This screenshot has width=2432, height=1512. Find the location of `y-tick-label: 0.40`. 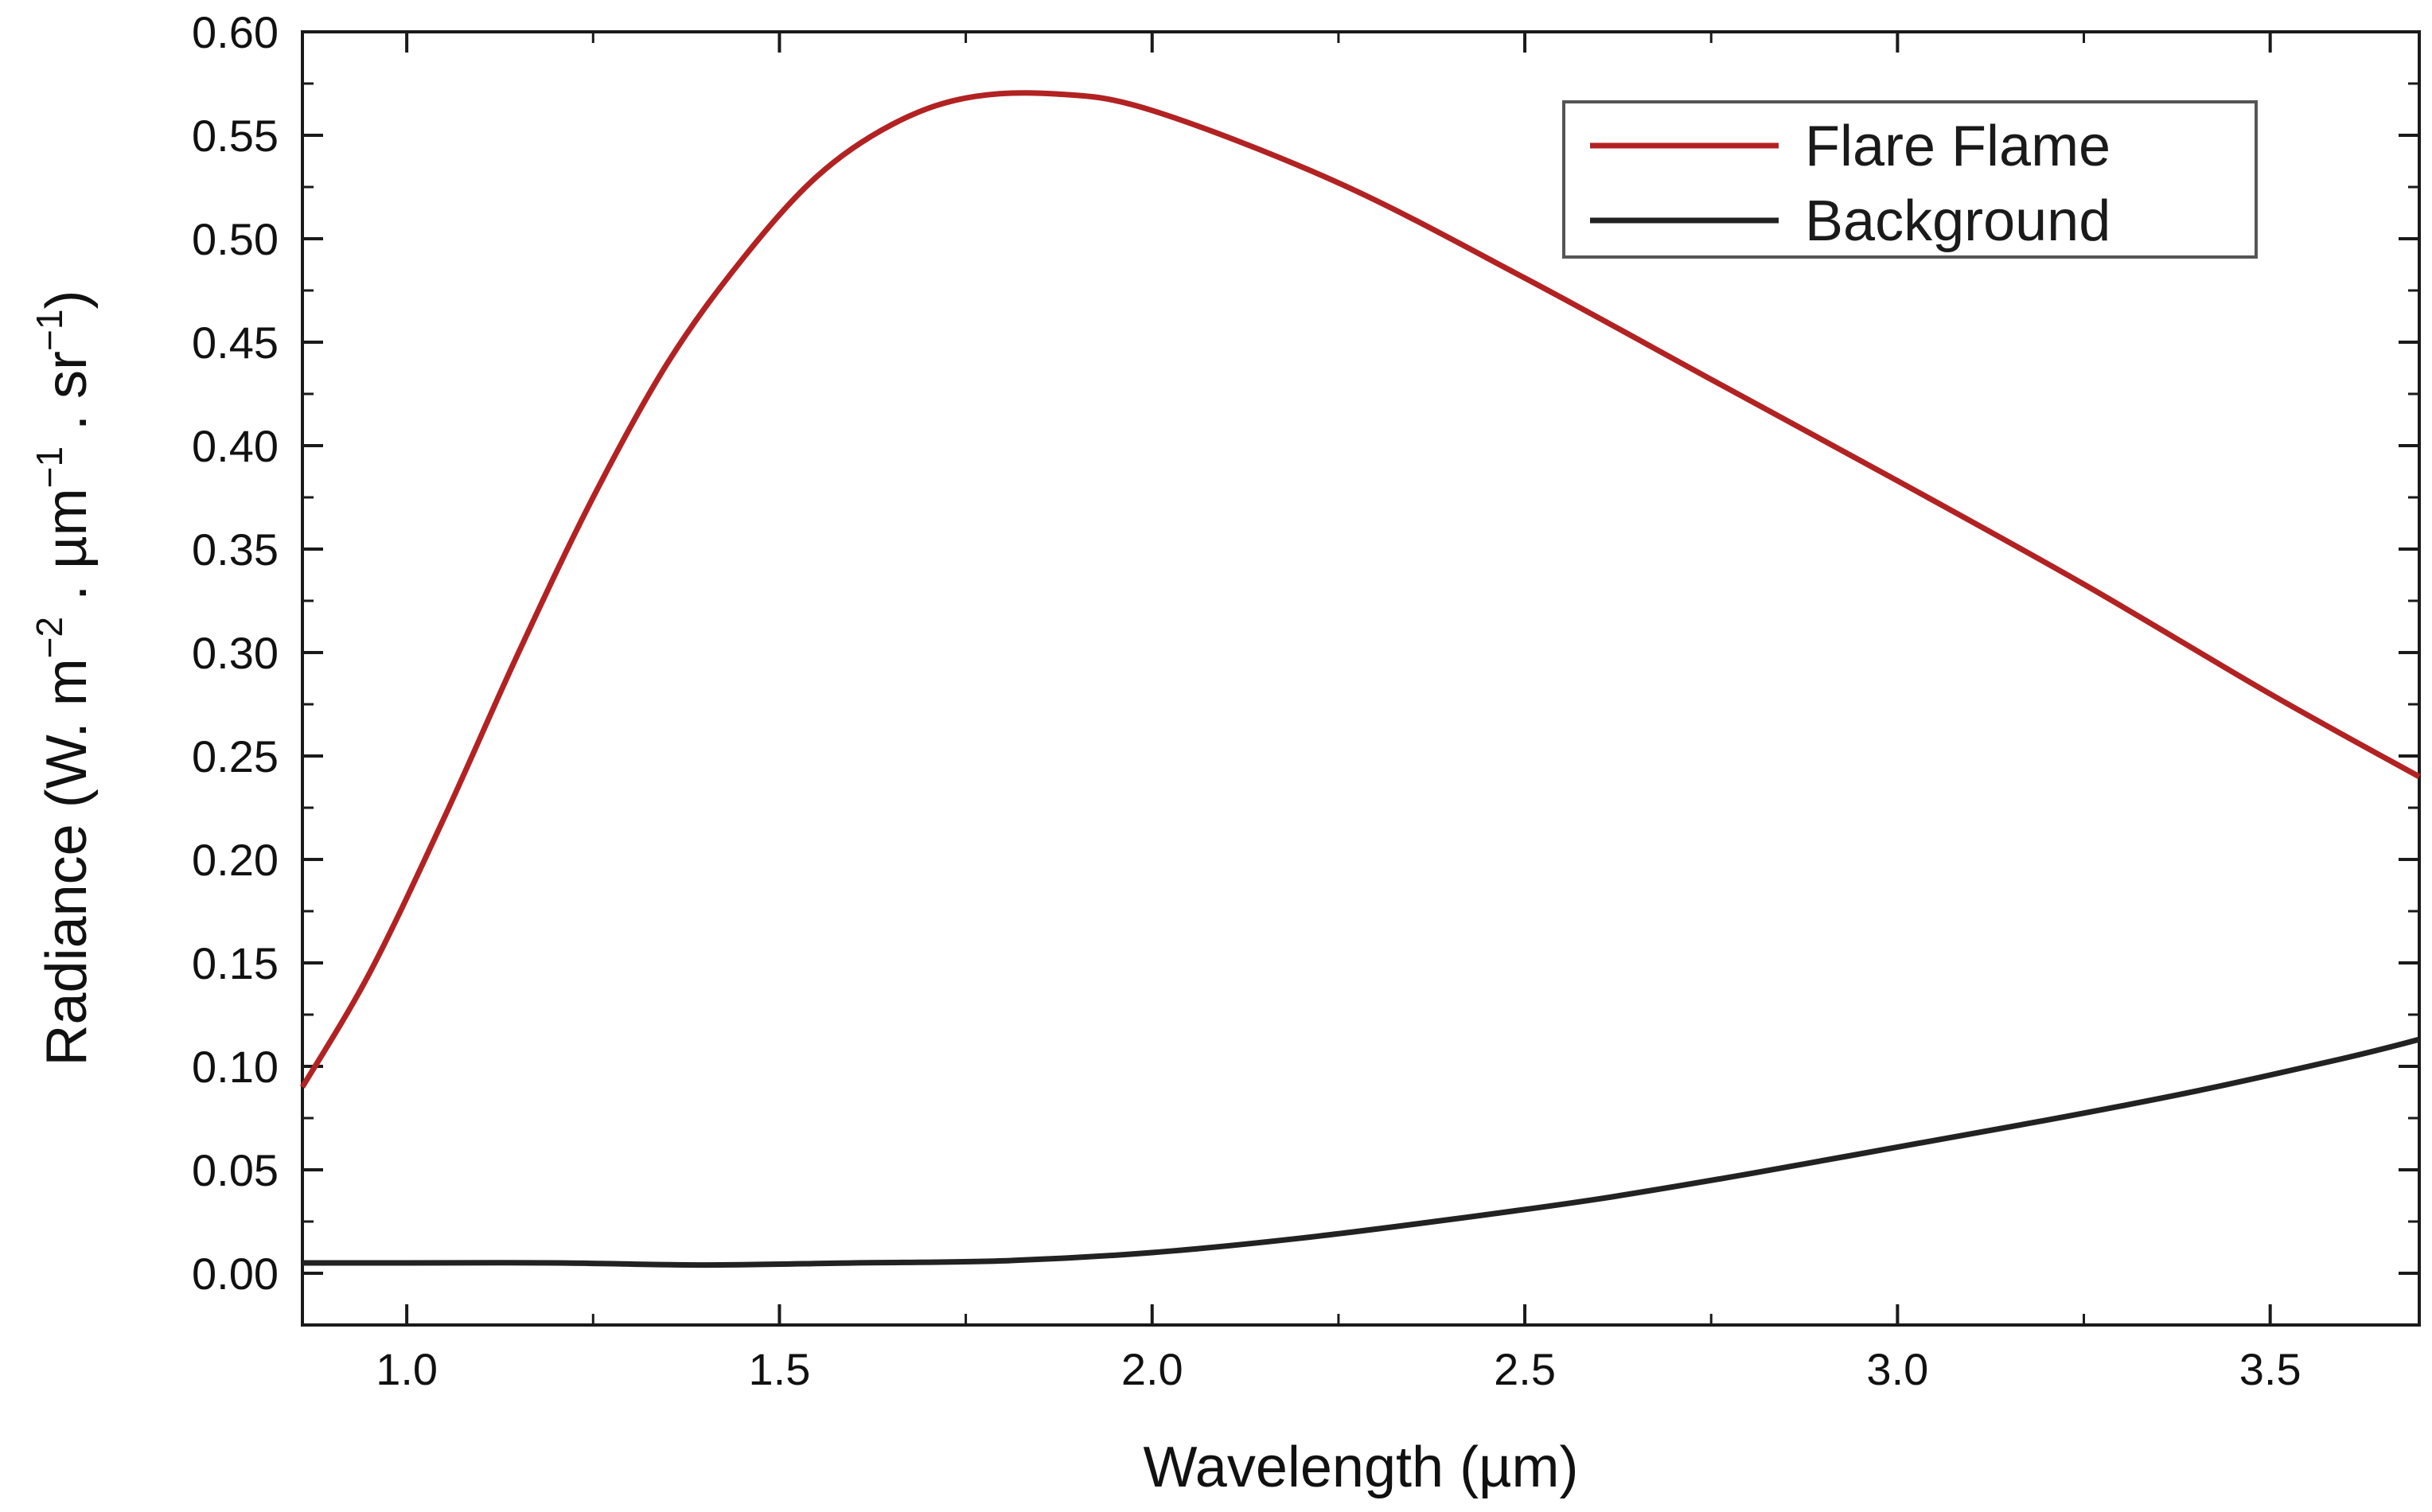

y-tick-label: 0.40 is located at coordinates (235, 446).